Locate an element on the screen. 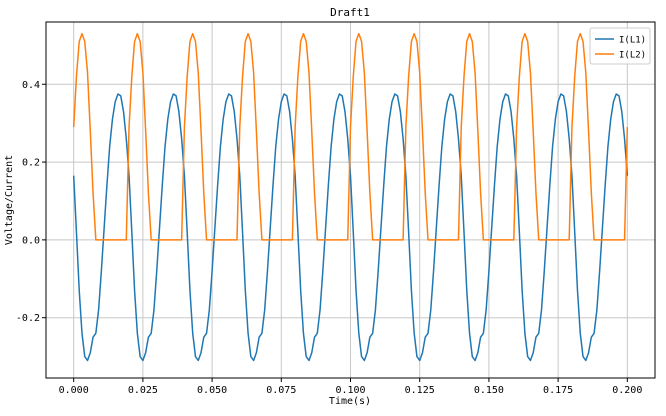 The height and width of the screenshot is (416, 666). legend-box is located at coordinates (620, 46).